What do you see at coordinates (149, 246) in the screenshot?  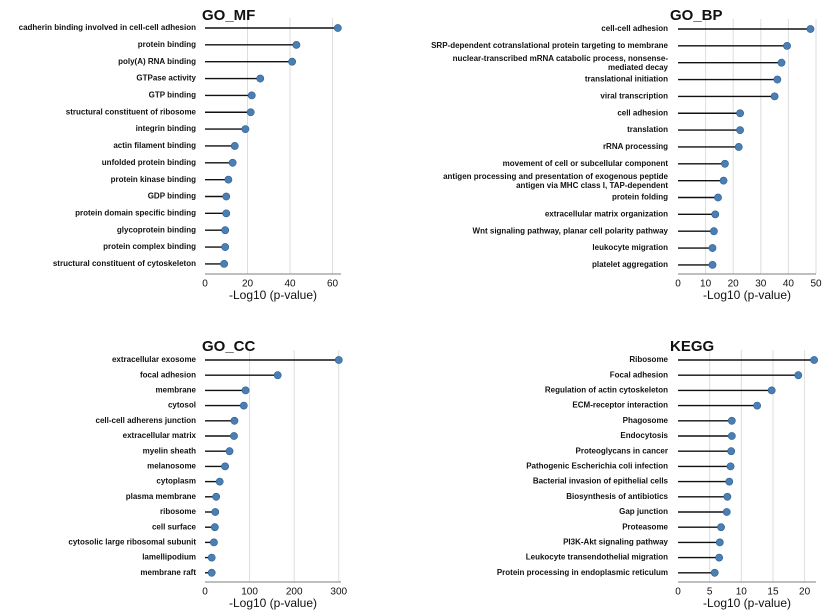 I see `category-label: protein complex binding` at bounding box center [149, 246].